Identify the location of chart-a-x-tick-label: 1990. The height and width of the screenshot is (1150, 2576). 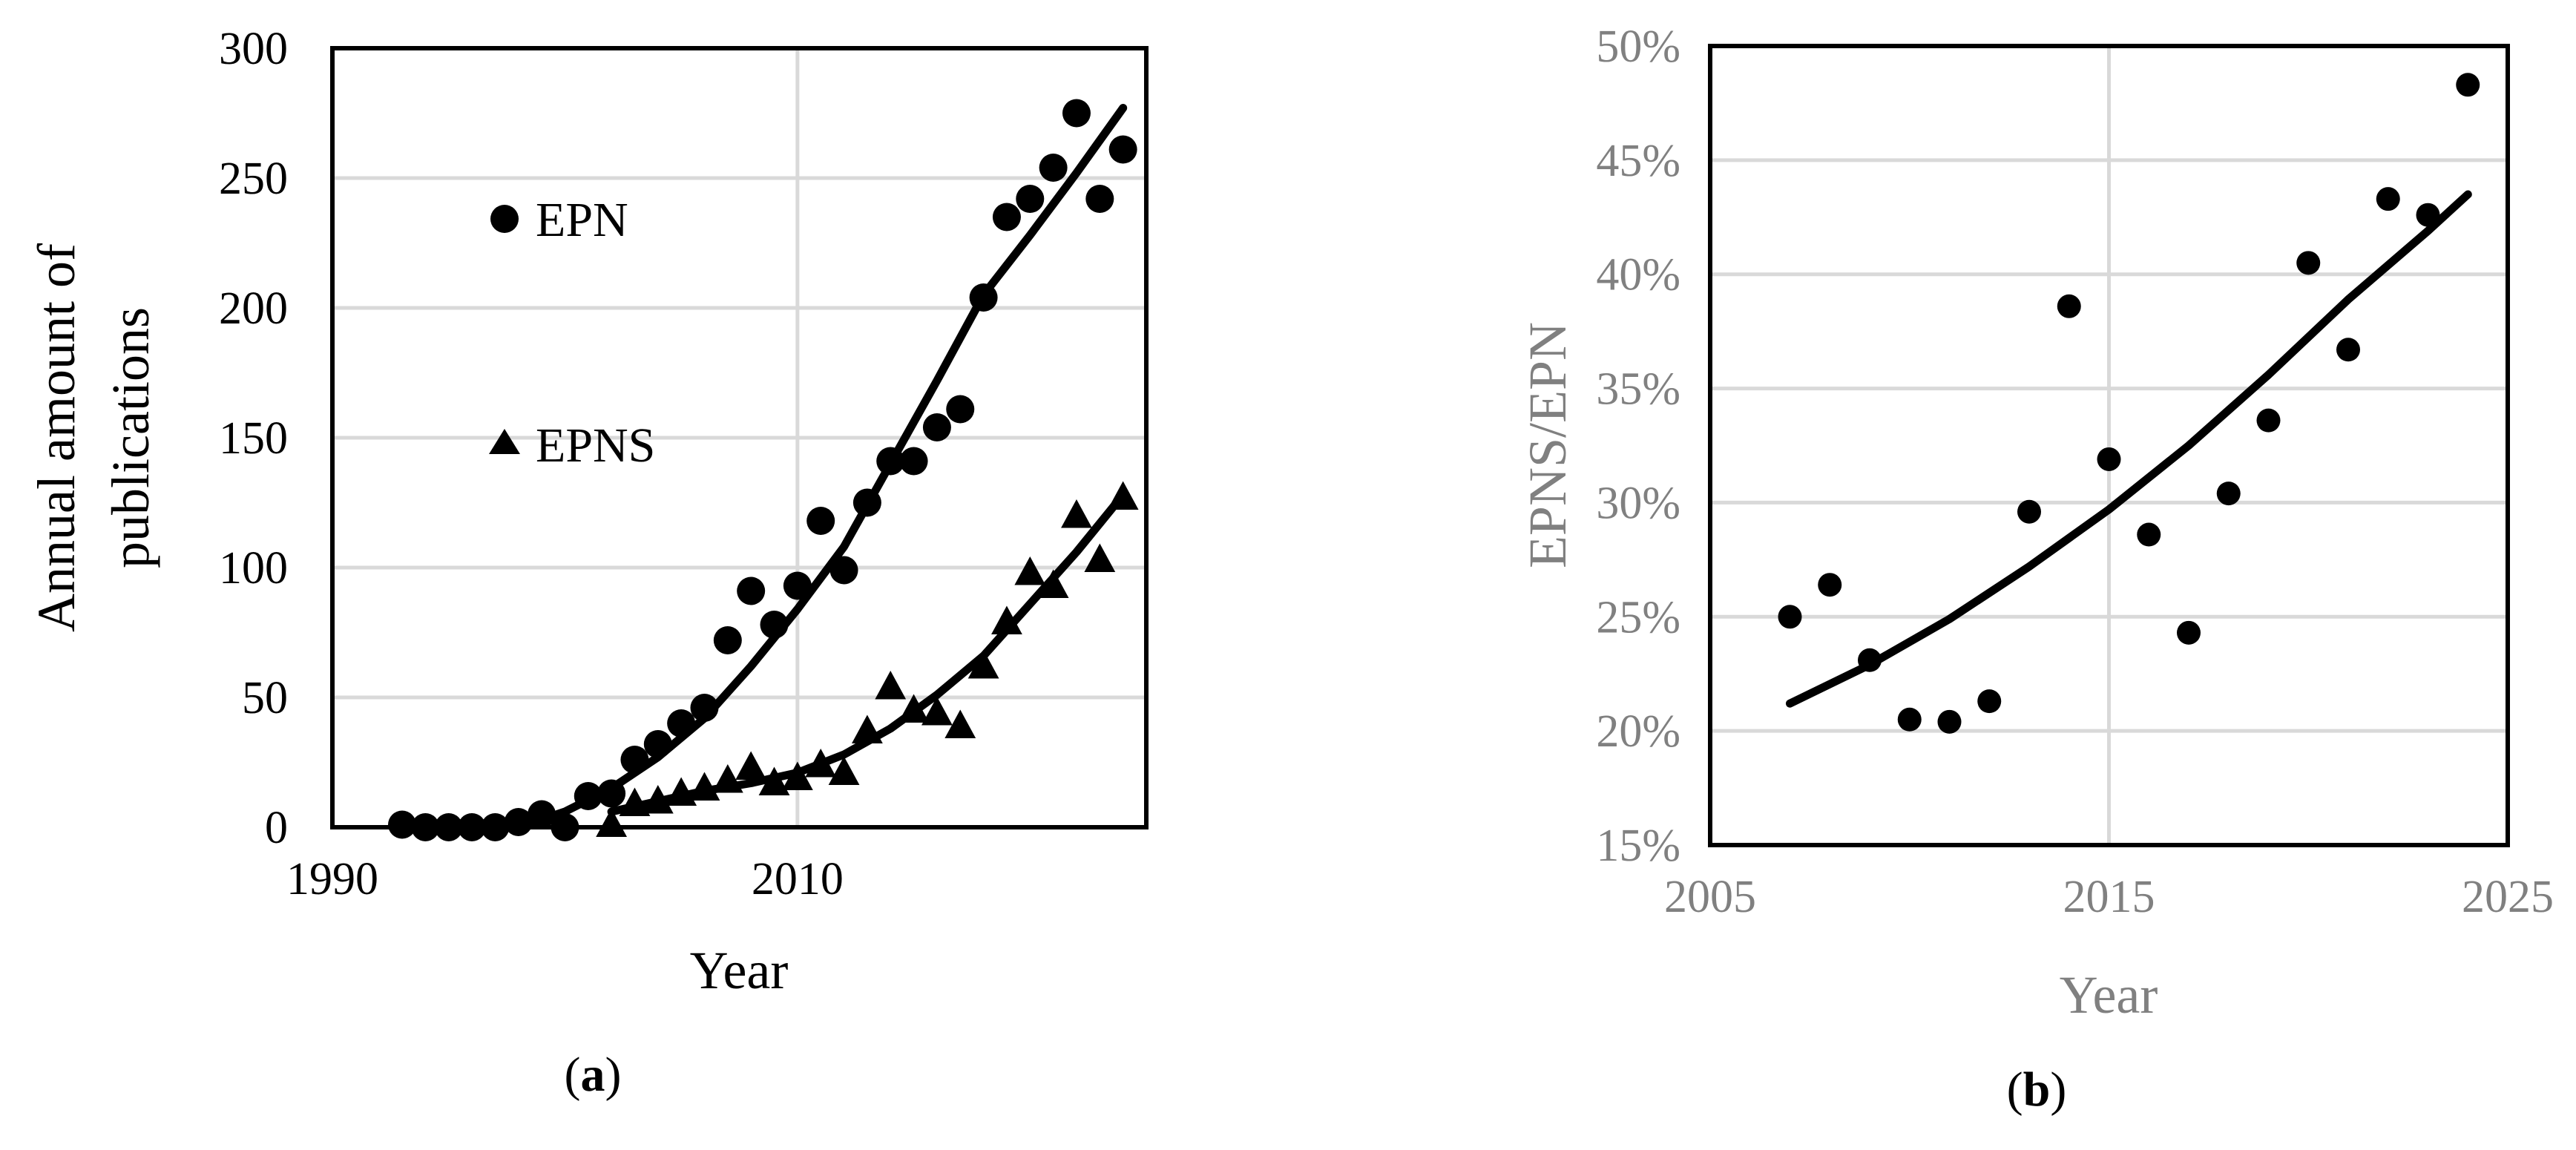
(332, 879).